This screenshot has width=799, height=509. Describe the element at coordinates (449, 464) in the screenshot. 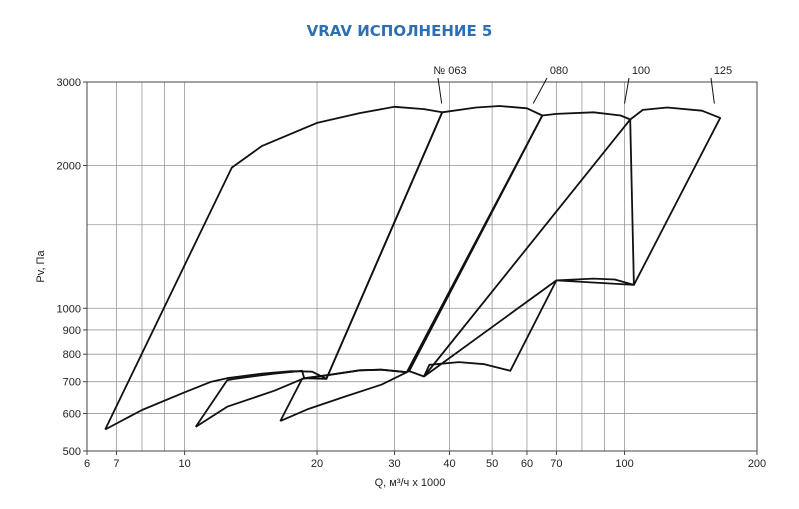

I see `x-tick-label: 40` at that location.